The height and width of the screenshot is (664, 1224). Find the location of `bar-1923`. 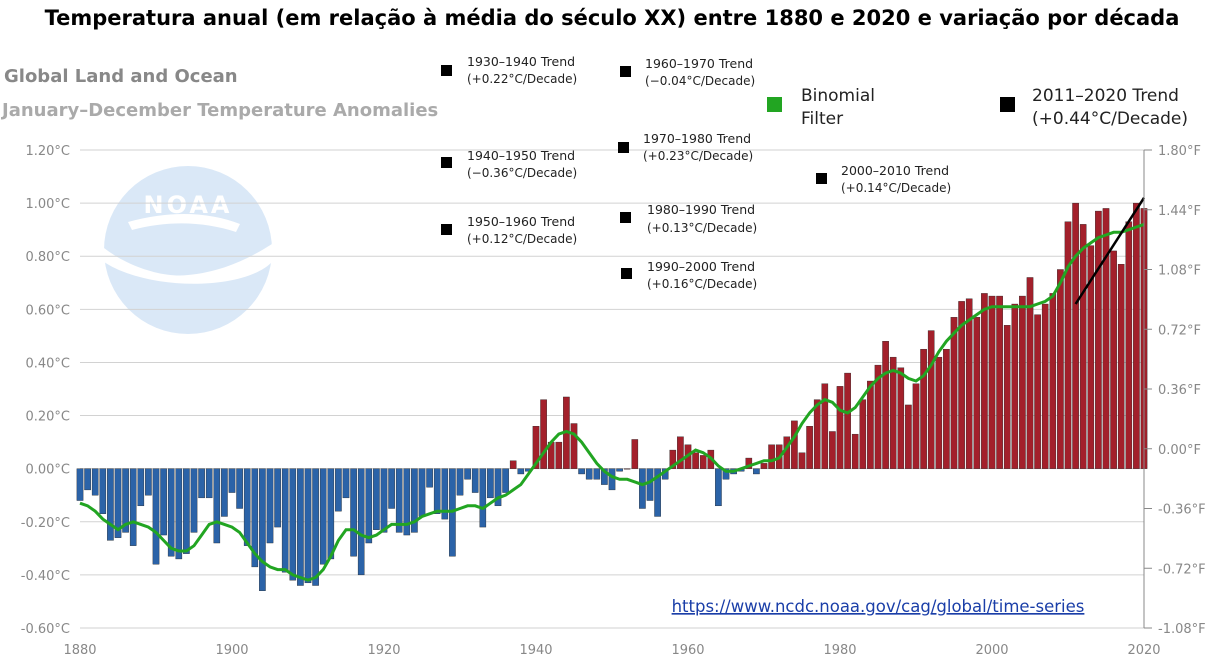

bar-1923 is located at coordinates (407, 502).